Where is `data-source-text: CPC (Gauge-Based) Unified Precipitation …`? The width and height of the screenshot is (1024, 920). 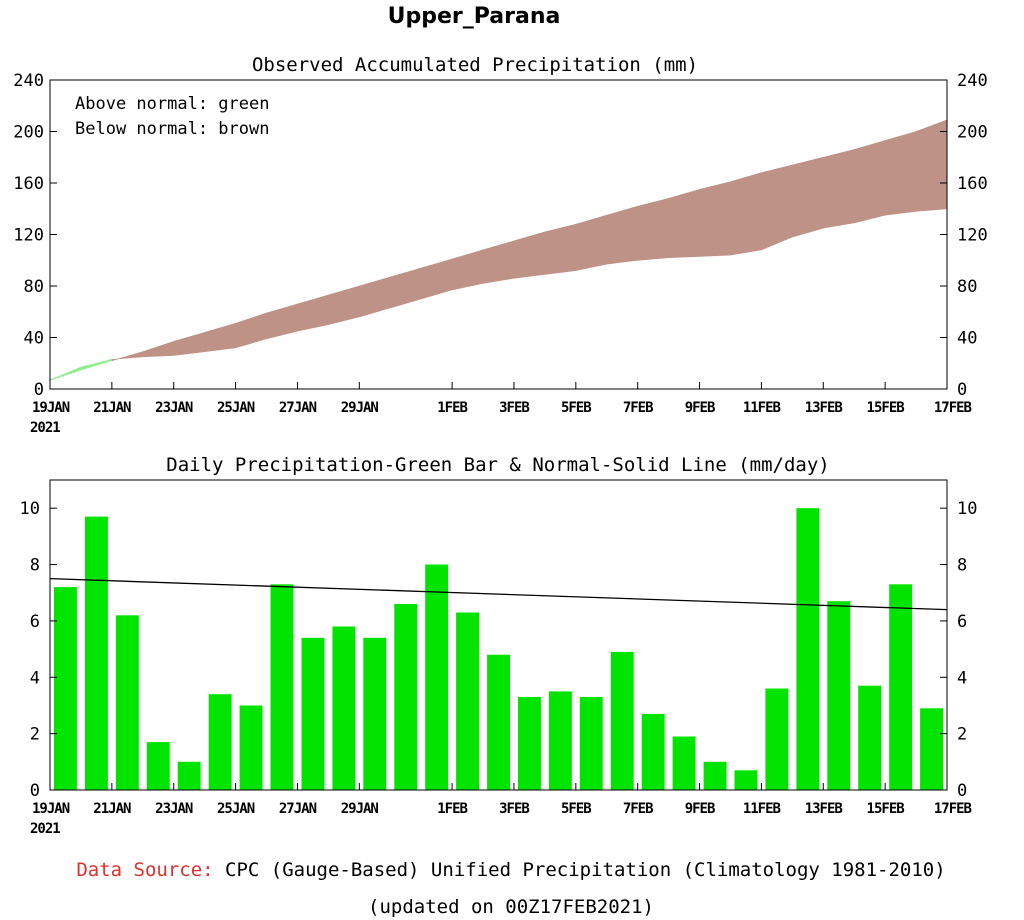 data-source-text: CPC (Gauge-Based) Unified Precipitation … is located at coordinates (580, 870).